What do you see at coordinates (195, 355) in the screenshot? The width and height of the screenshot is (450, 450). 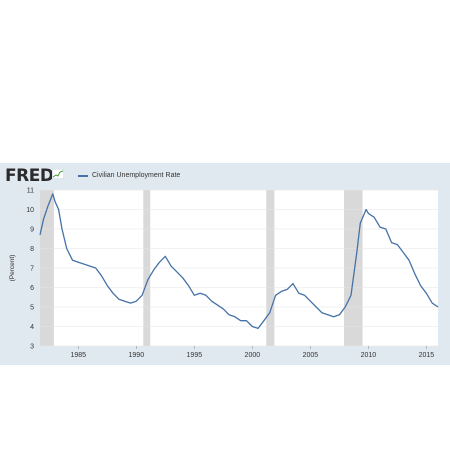 I see `x-tick-label: 1995` at bounding box center [195, 355].